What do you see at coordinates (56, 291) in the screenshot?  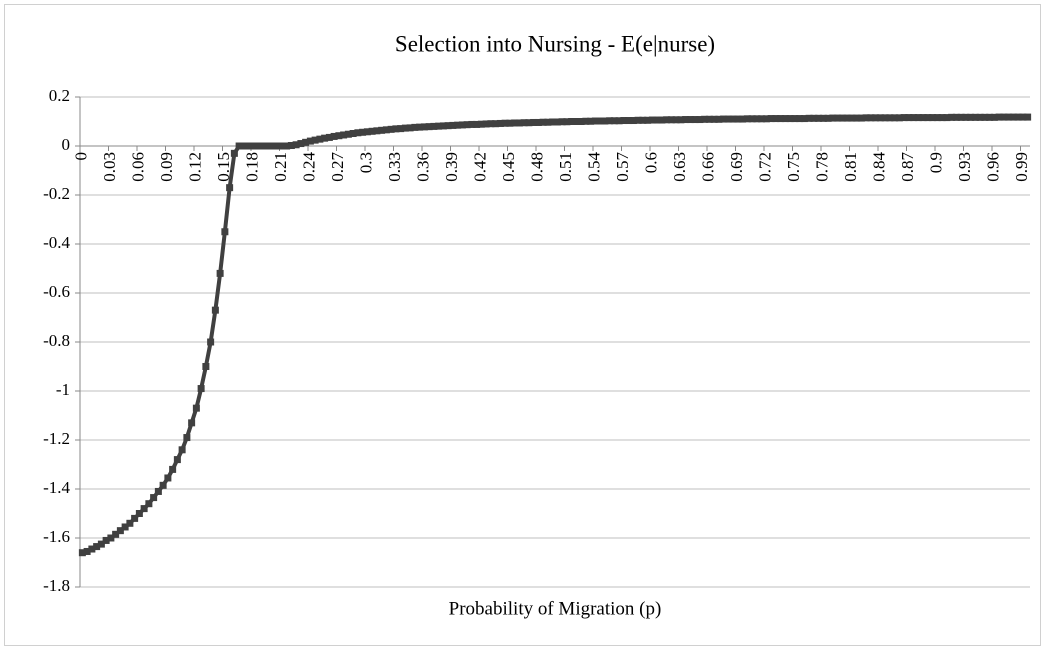 I see `y-tick-label: -0.6` at bounding box center [56, 291].